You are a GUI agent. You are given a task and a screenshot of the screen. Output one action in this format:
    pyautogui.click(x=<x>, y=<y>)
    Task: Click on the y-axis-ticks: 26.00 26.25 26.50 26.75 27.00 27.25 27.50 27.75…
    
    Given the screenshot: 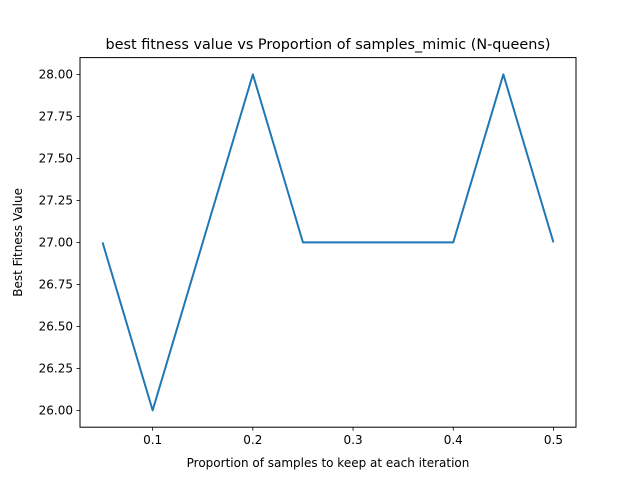 What is the action you would take?
    pyautogui.click(x=59, y=243)
    